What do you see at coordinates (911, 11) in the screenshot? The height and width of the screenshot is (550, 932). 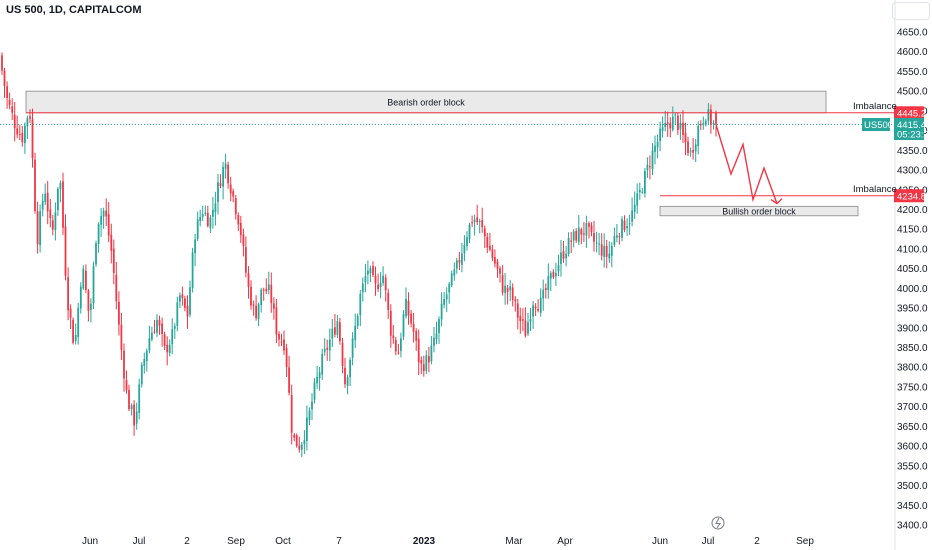 I see `top-right-button` at bounding box center [911, 11].